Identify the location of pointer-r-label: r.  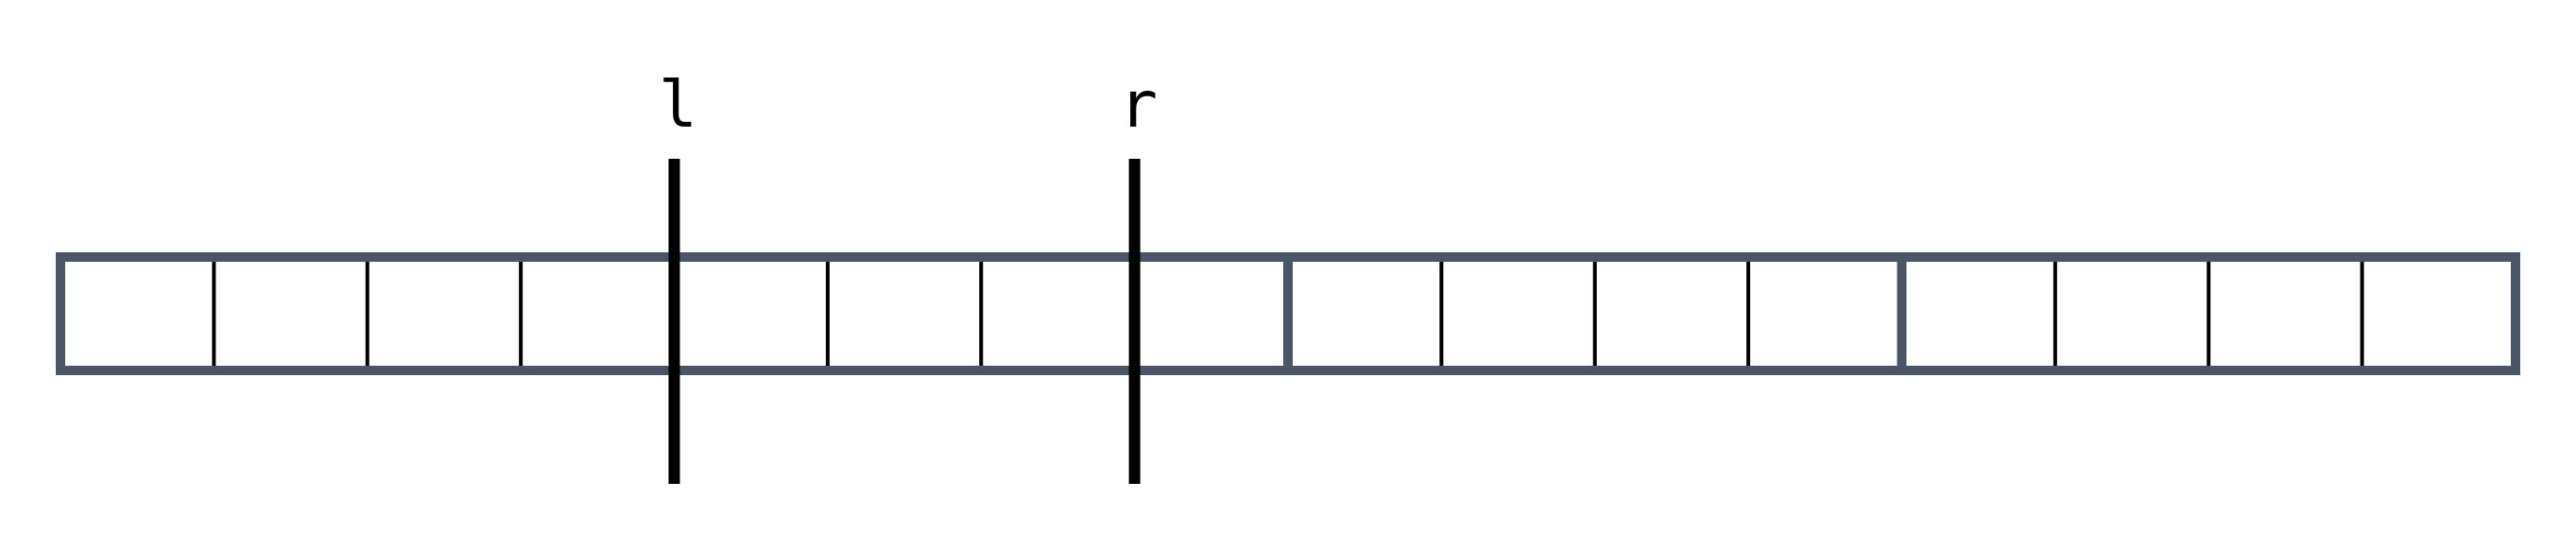
(1138, 105).